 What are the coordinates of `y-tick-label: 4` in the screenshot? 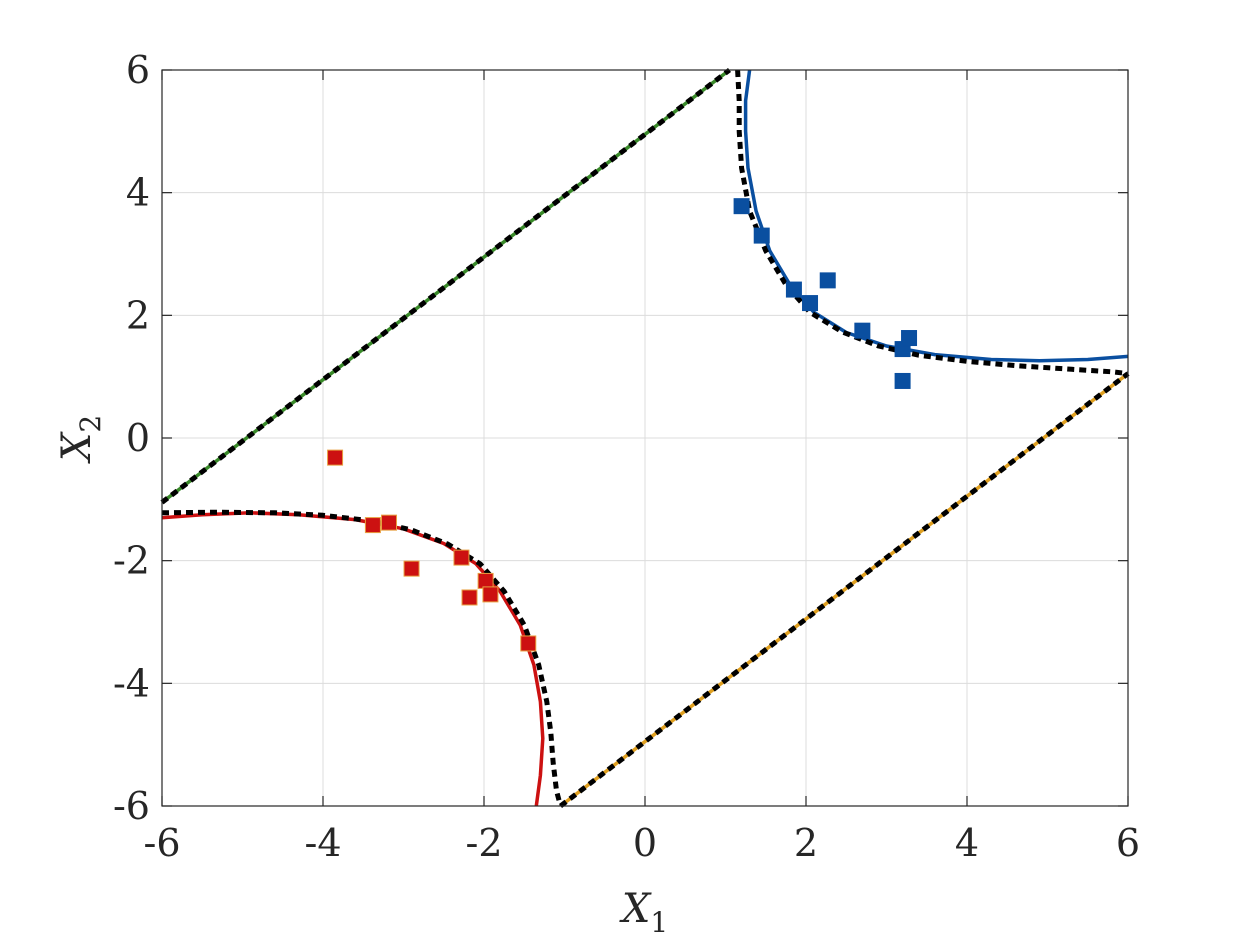 It's located at (138, 193).